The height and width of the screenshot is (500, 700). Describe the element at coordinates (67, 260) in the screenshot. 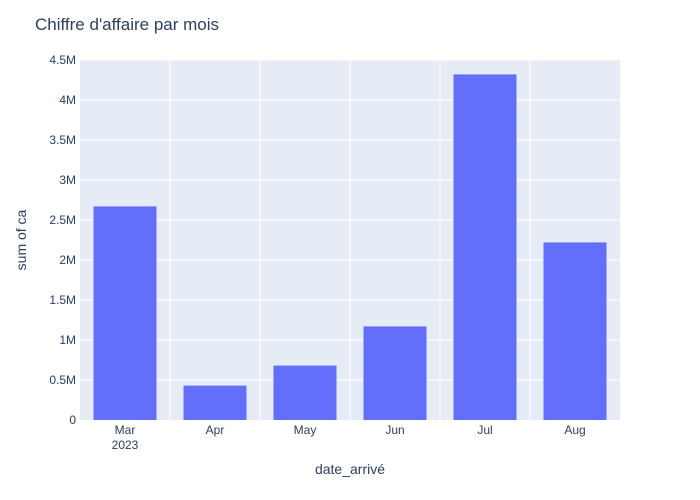

I see `y-tick-label: 2M` at that location.